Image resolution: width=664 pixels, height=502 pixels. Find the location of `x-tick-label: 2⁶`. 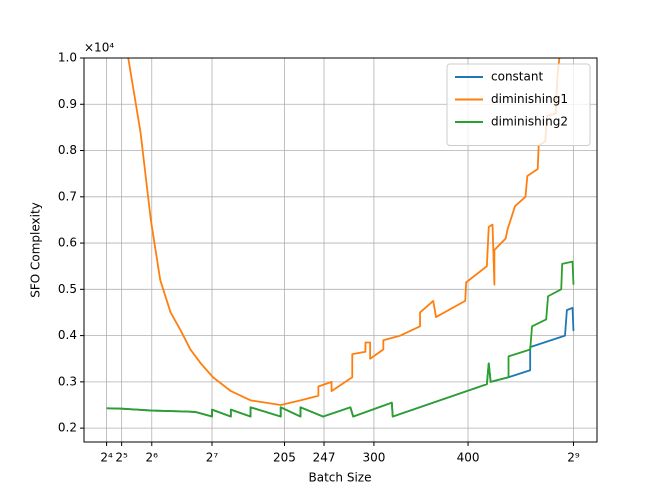

x-tick-label: 2⁶ is located at coordinates (152, 458).